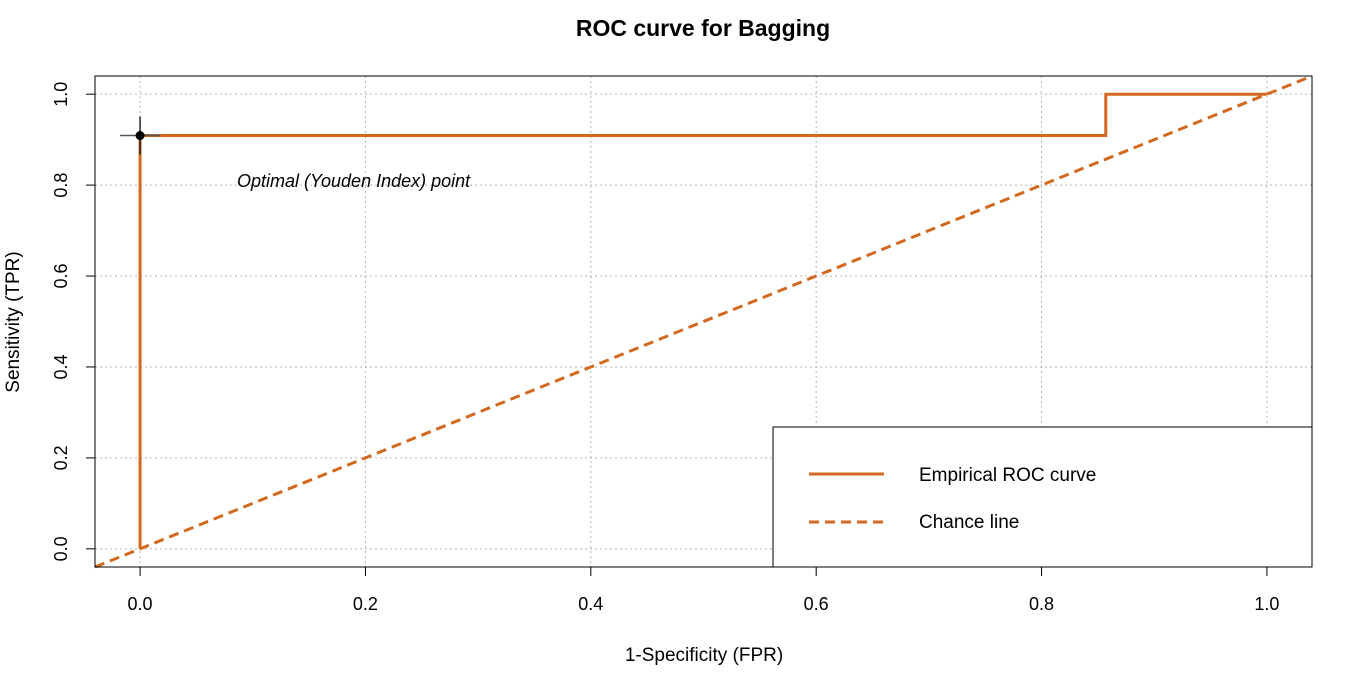  Describe the element at coordinates (1007, 475) in the screenshot. I see `legend-label-empirical: Empirical ROC curve` at that location.